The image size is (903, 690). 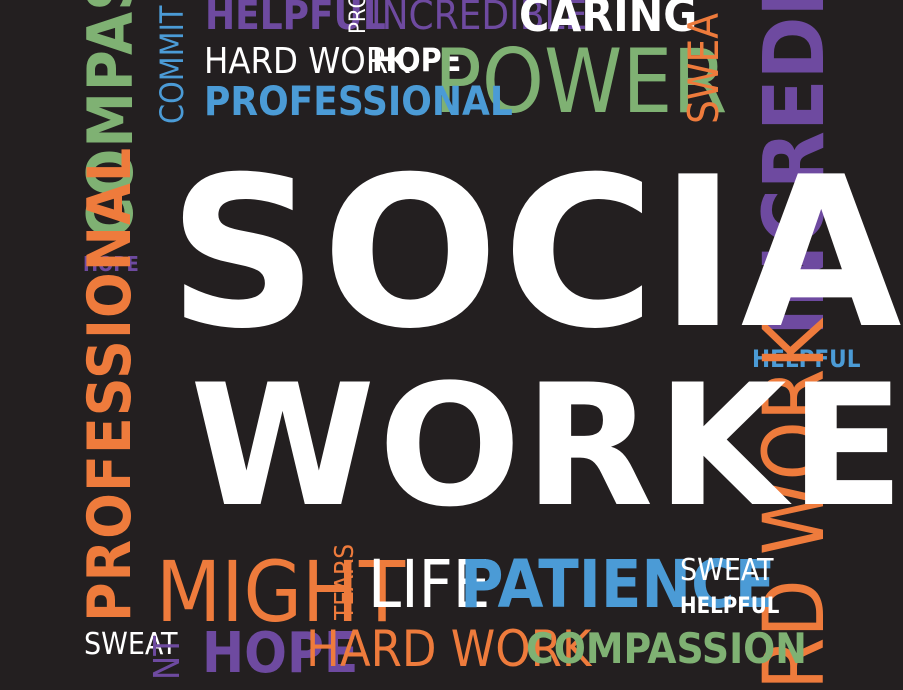 I want to click on word-might-bottom: MIGHT, so click(x=281, y=592).